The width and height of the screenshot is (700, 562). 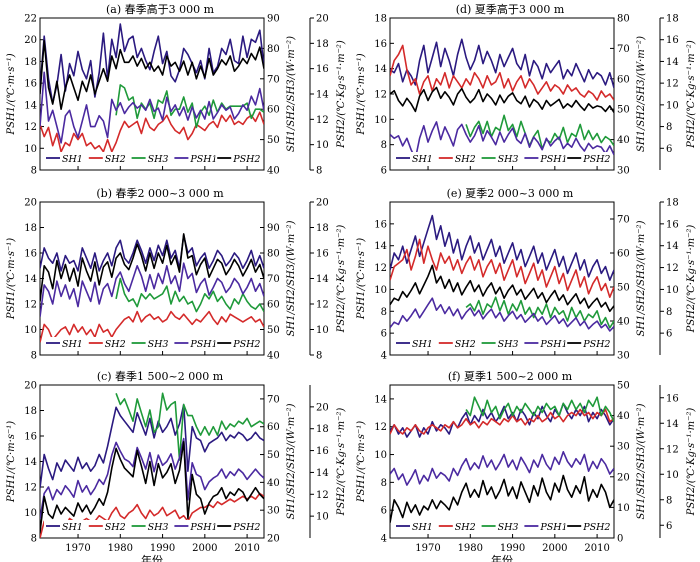 I want to click on mid-tick-label: 40, so click(x=623, y=322).